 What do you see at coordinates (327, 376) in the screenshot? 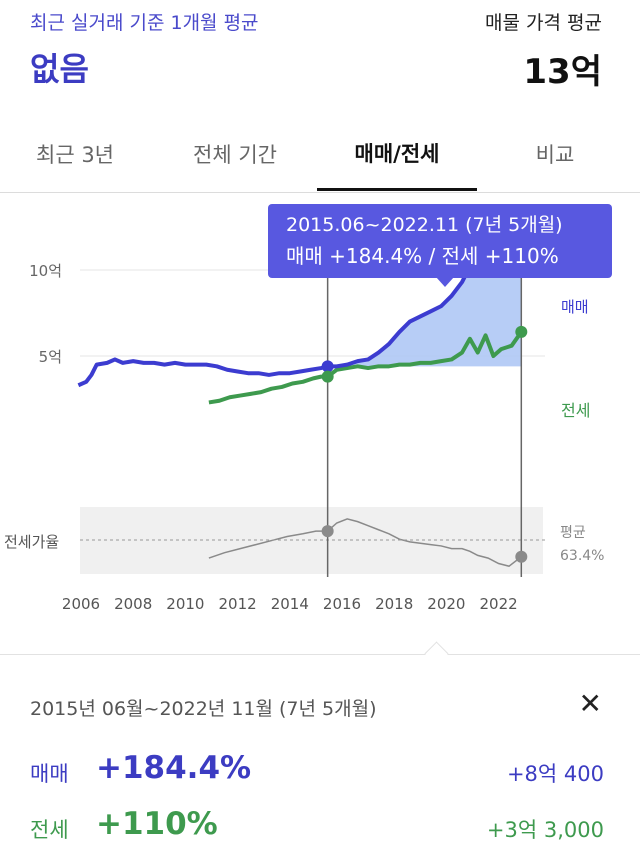
I see `jeonse-start-marker` at bounding box center [327, 376].